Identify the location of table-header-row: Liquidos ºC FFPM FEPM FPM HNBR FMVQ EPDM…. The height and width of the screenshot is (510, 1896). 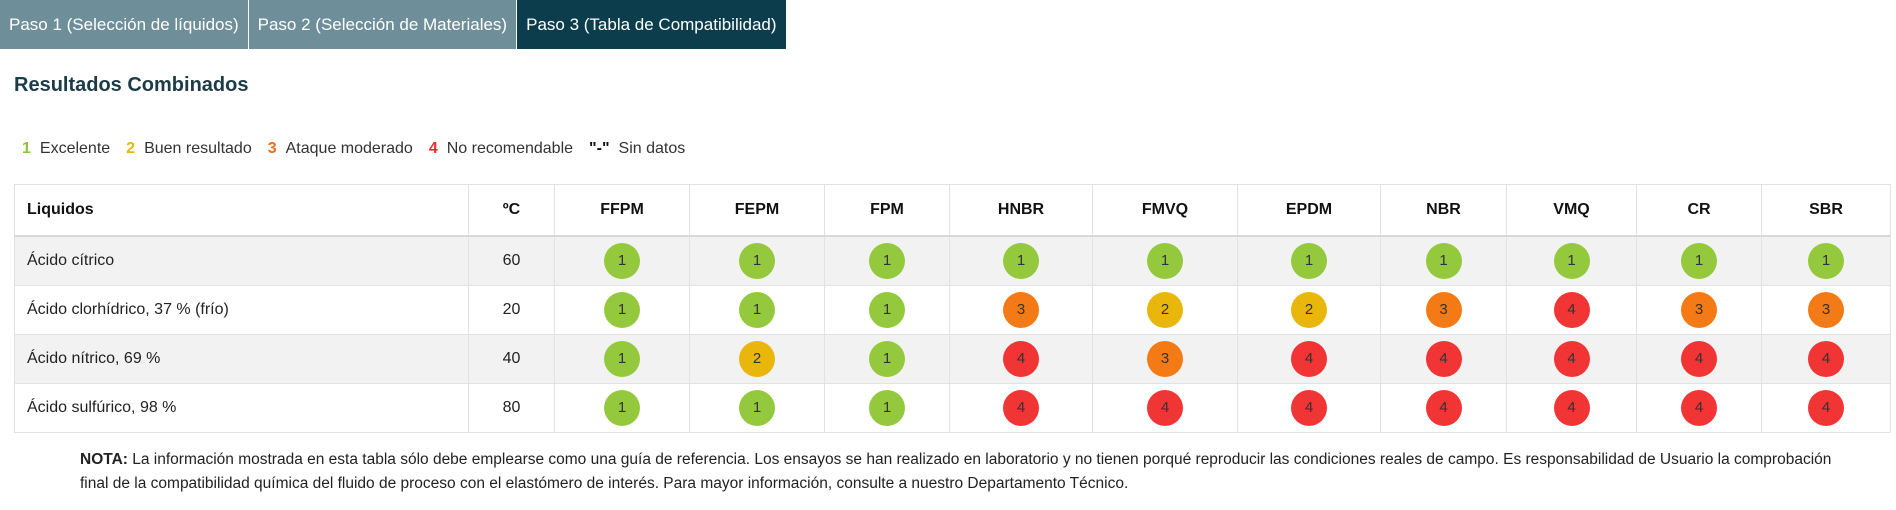
(952, 210).